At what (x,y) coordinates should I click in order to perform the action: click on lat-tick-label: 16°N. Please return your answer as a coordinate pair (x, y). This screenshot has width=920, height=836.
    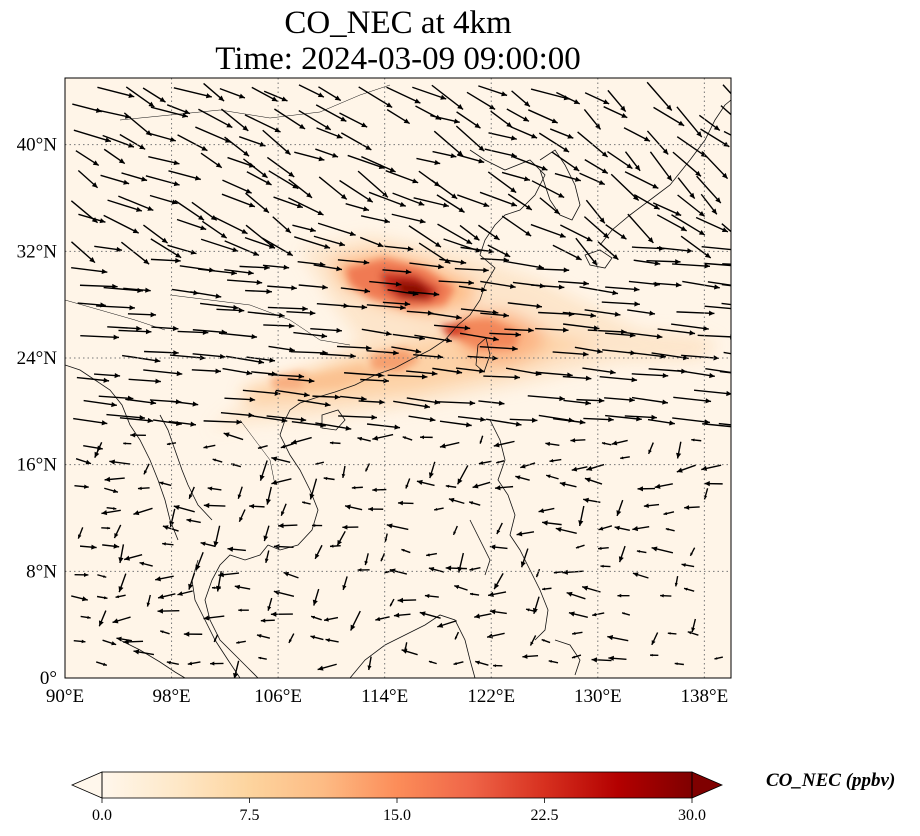
    Looking at the image, I should click on (37, 465).